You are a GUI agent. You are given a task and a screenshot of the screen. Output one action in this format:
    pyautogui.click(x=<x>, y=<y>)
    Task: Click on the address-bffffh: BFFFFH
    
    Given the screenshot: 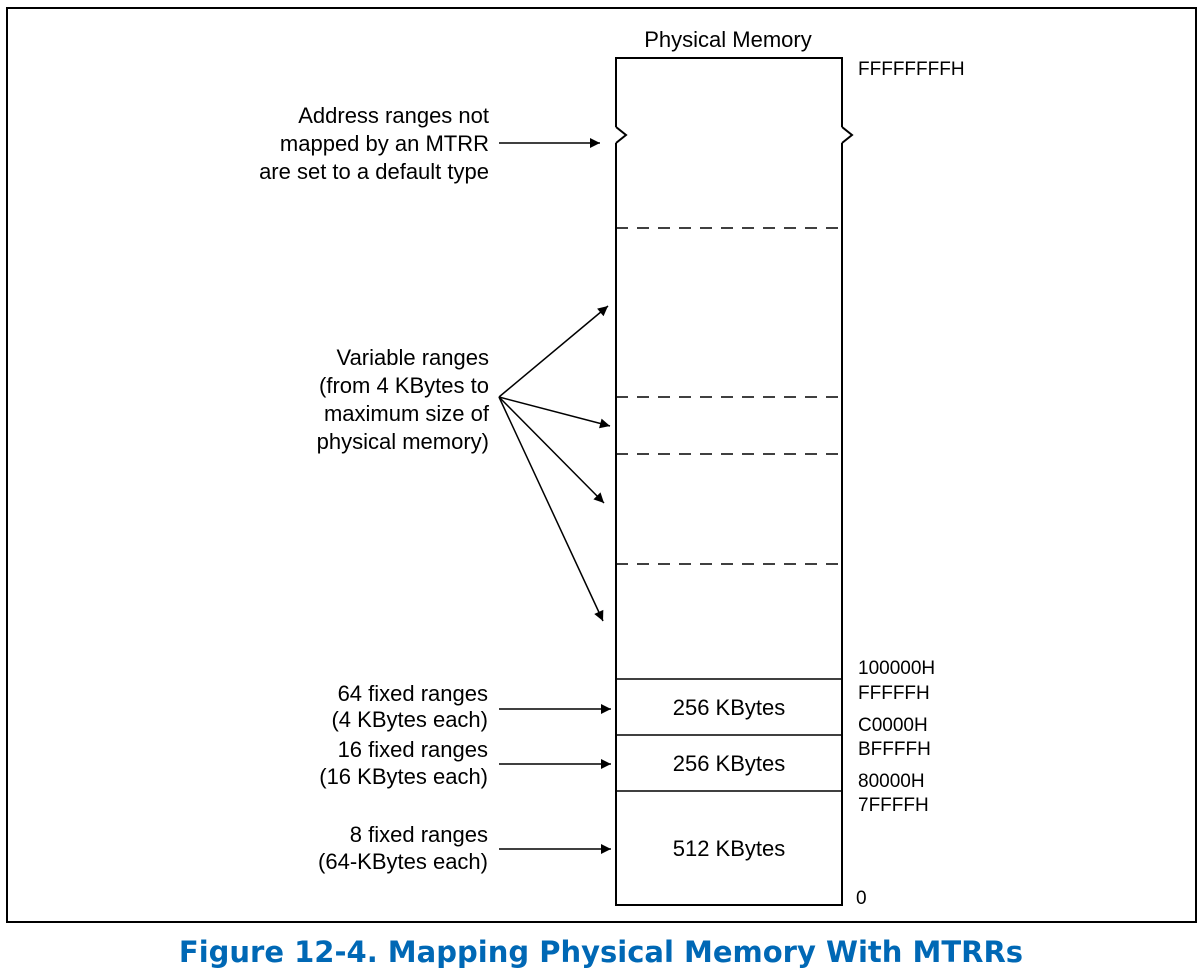 What is the action you would take?
    pyautogui.click(x=894, y=749)
    